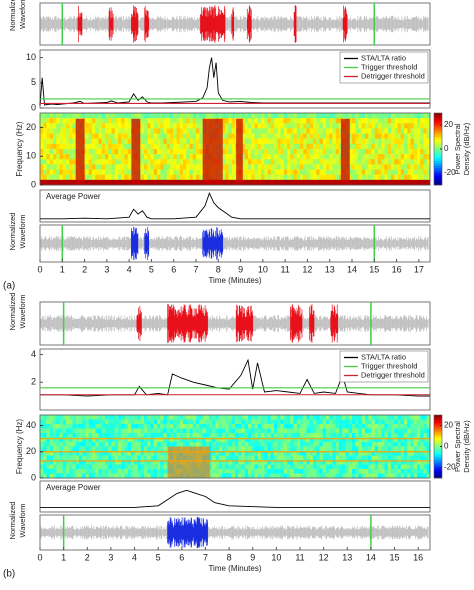 This screenshot has width=474, height=590. I want to click on colorbar-cell, so click(438, 416).